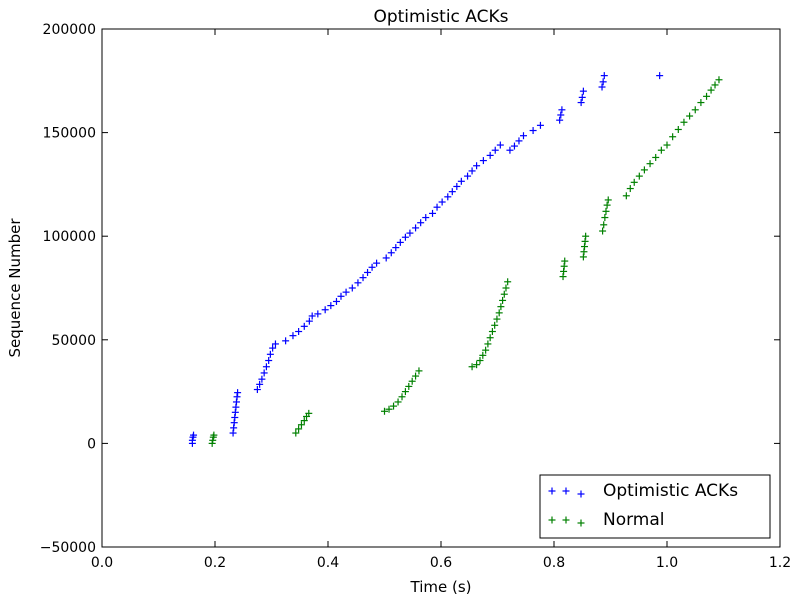 The image size is (800, 600). I want to click on legend-box, so click(655, 506).